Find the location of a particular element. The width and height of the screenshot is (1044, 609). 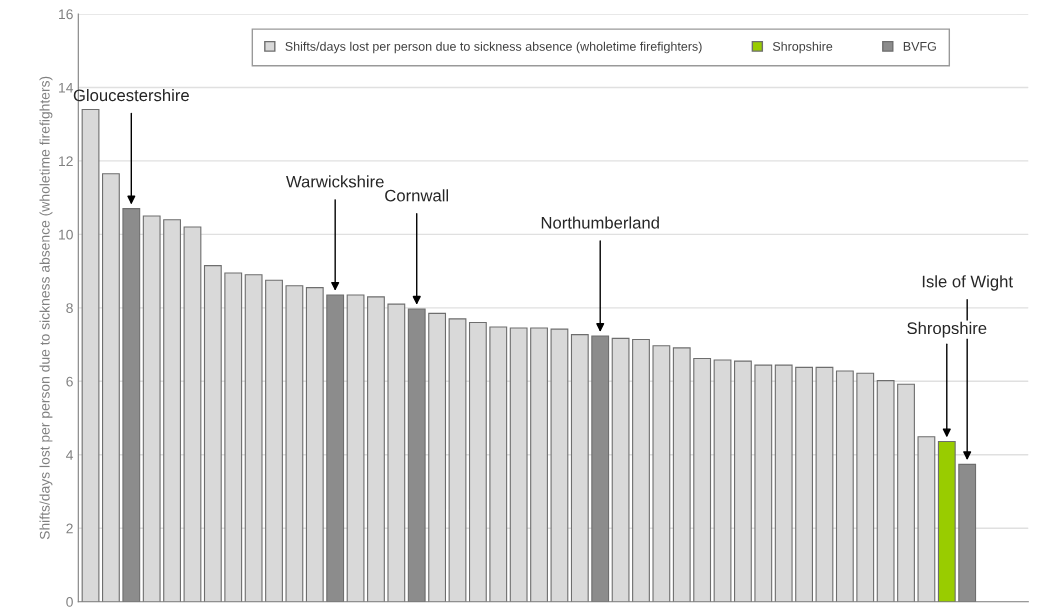

y-tick-label: 10 is located at coordinates (66, 234).